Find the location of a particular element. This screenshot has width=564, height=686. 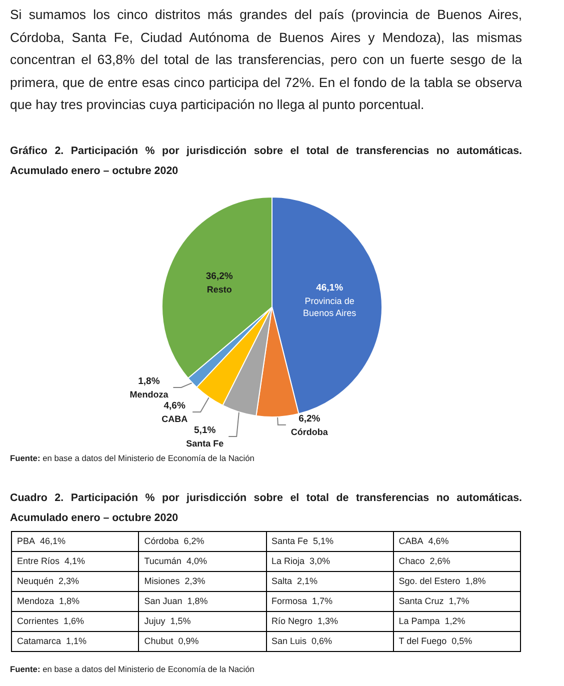

category-label: Neuquén is located at coordinates (35, 581).